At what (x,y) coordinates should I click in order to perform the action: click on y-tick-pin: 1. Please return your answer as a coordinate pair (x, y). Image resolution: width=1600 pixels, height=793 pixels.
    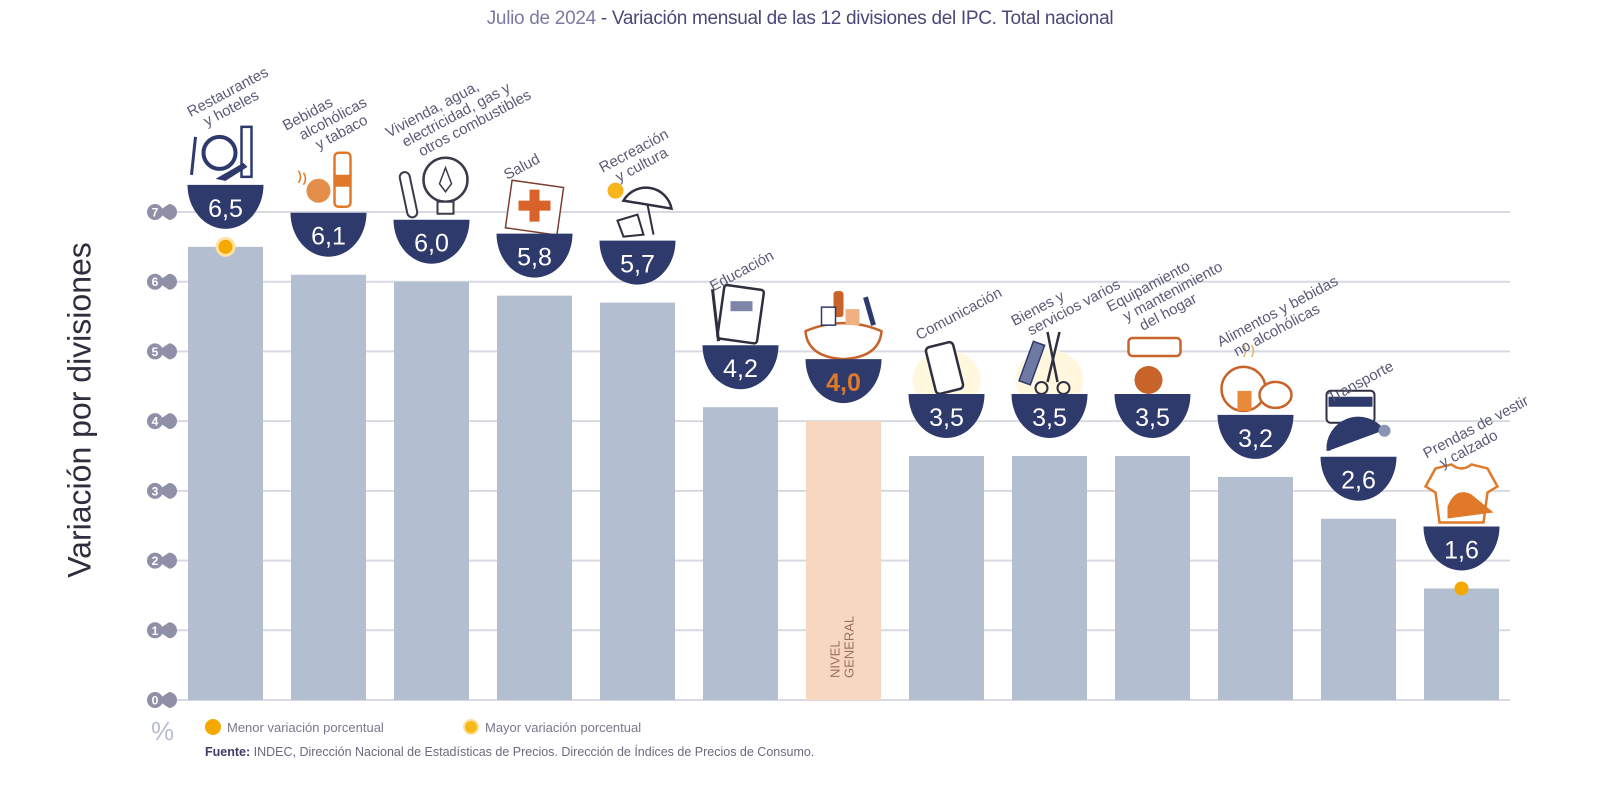
    Looking at the image, I should click on (162, 630).